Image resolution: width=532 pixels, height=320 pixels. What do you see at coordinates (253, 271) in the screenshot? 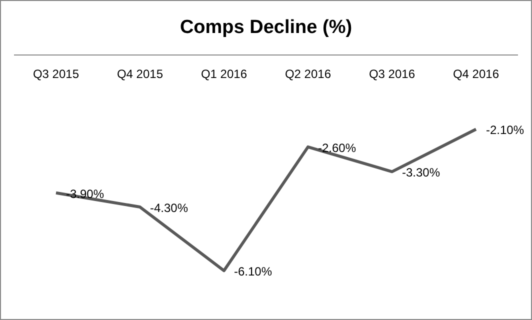
I see `data-label: -6.10%` at bounding box center [253, 271].